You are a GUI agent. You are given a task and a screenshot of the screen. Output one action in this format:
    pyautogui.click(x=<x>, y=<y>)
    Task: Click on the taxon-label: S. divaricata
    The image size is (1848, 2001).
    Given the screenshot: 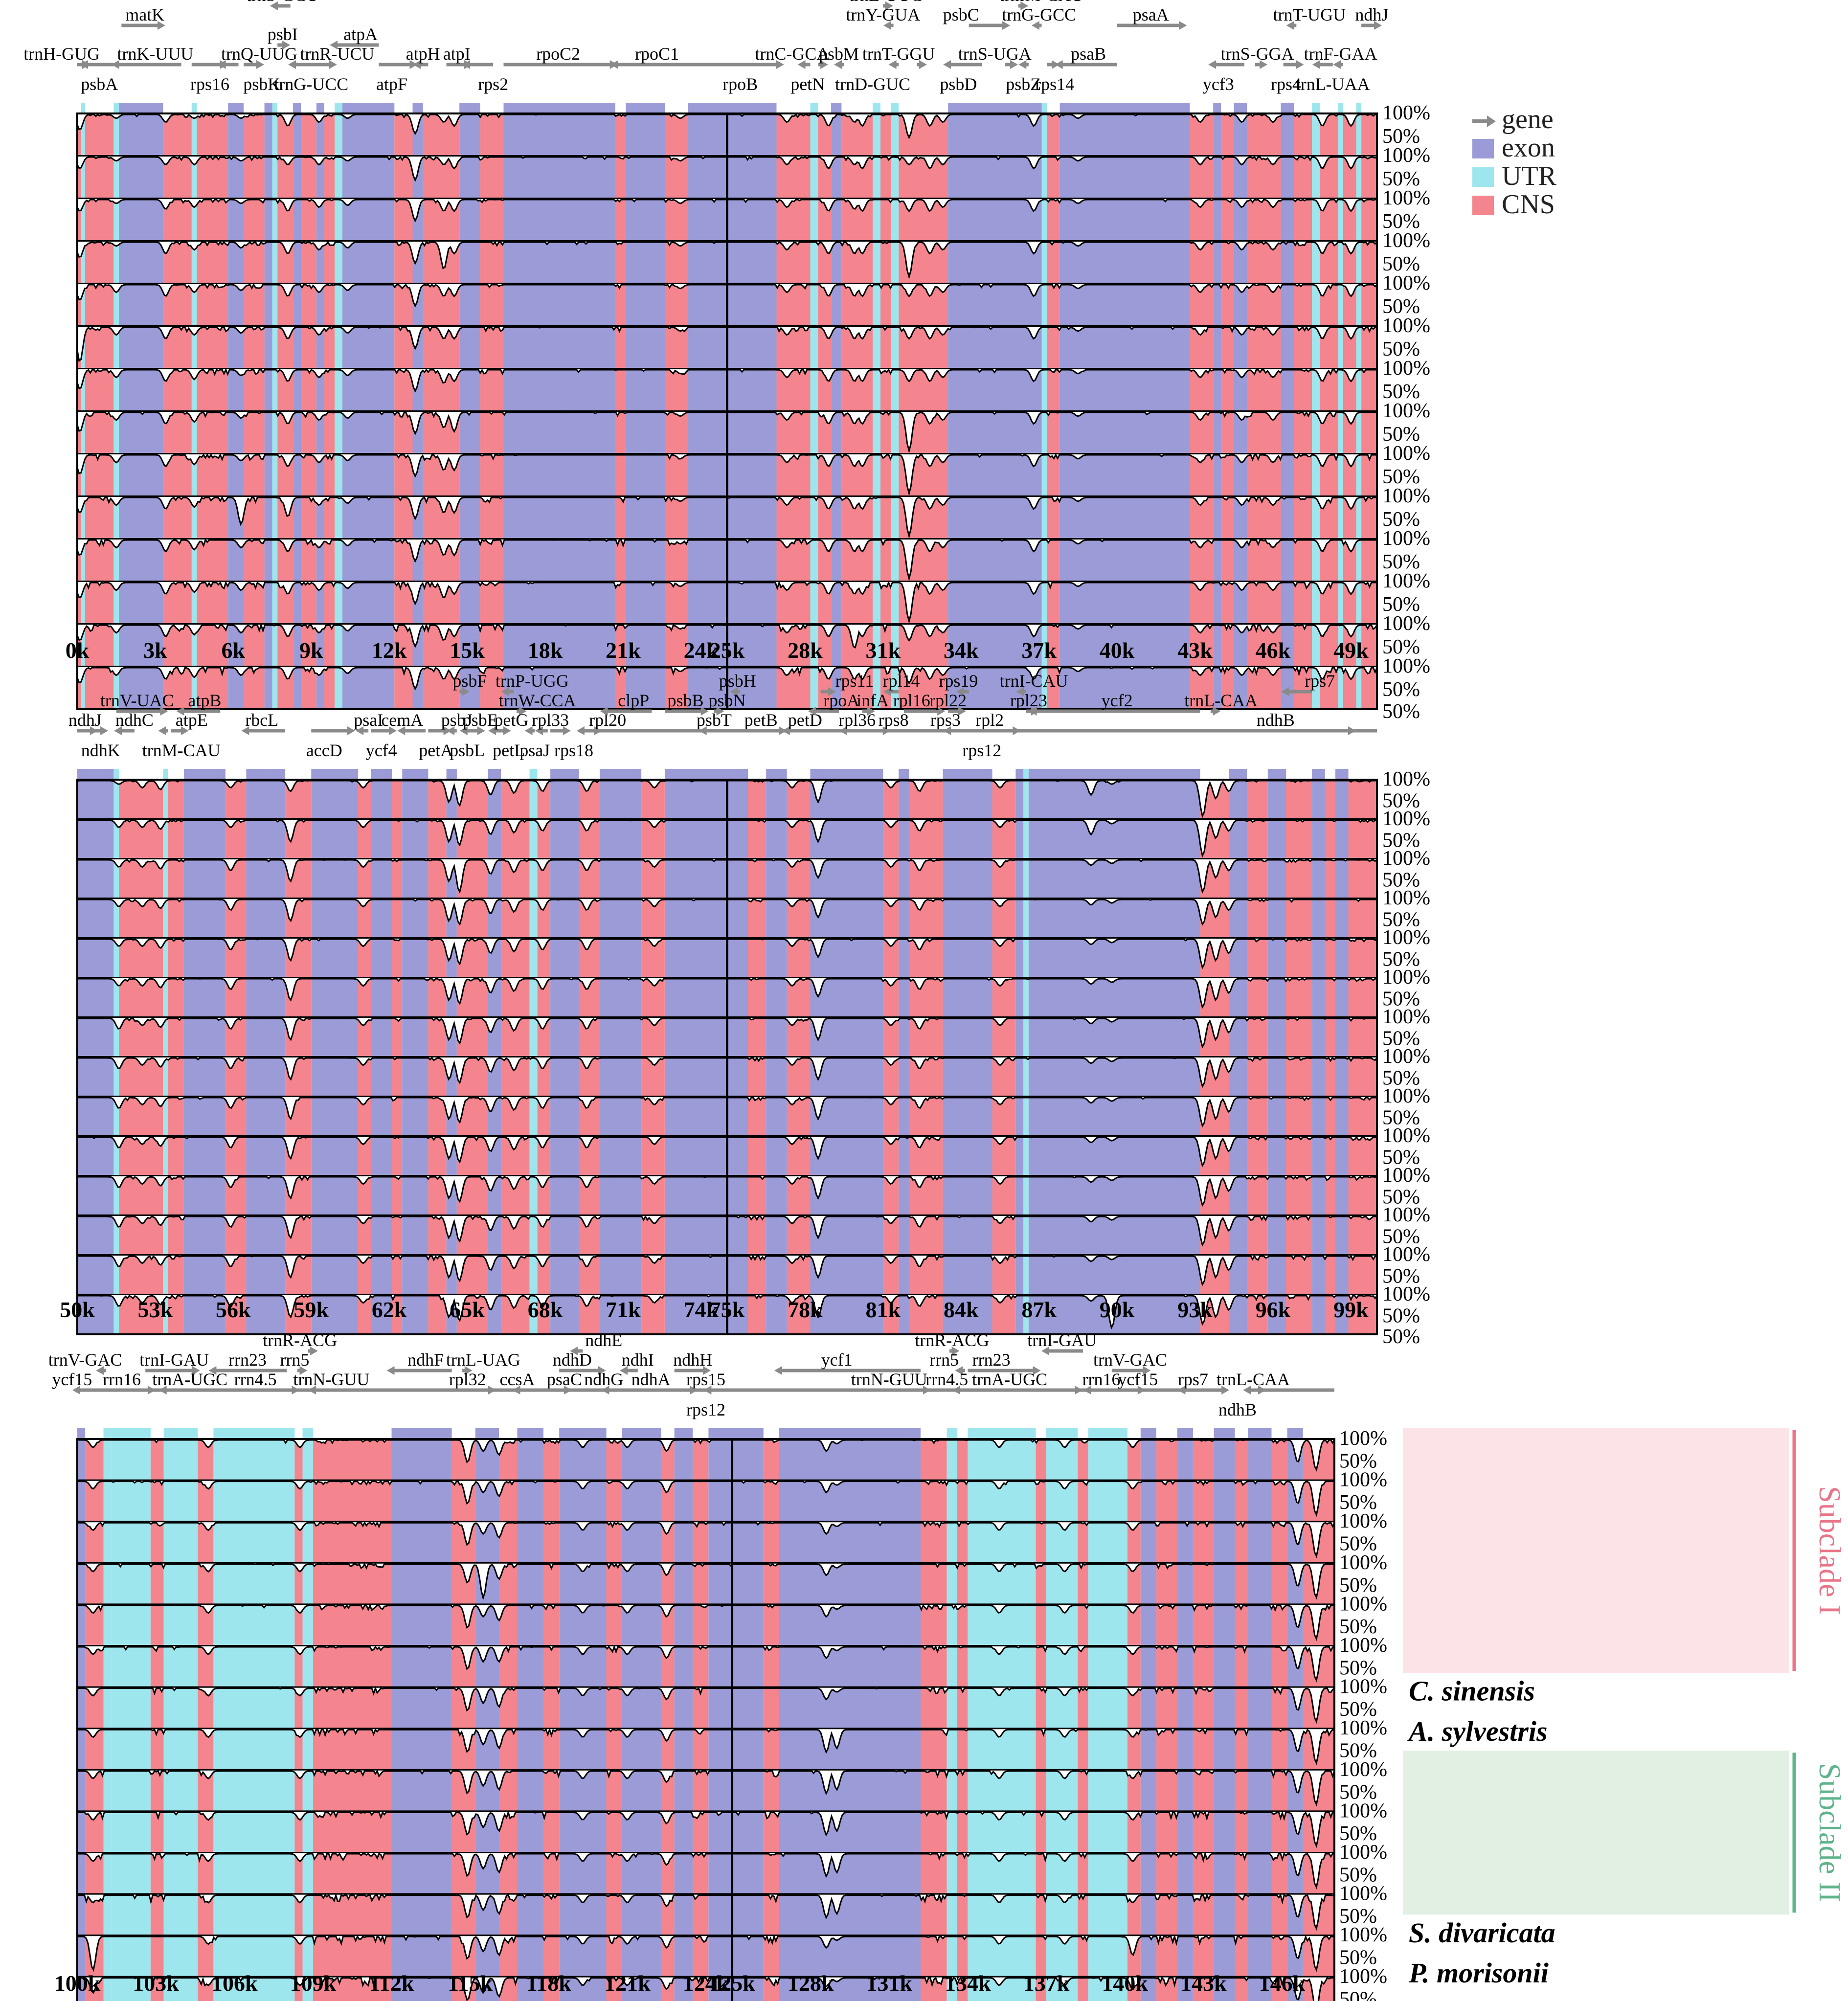 What is the action you would take?
    pyautogui.click(x=1482, y=1933)
    